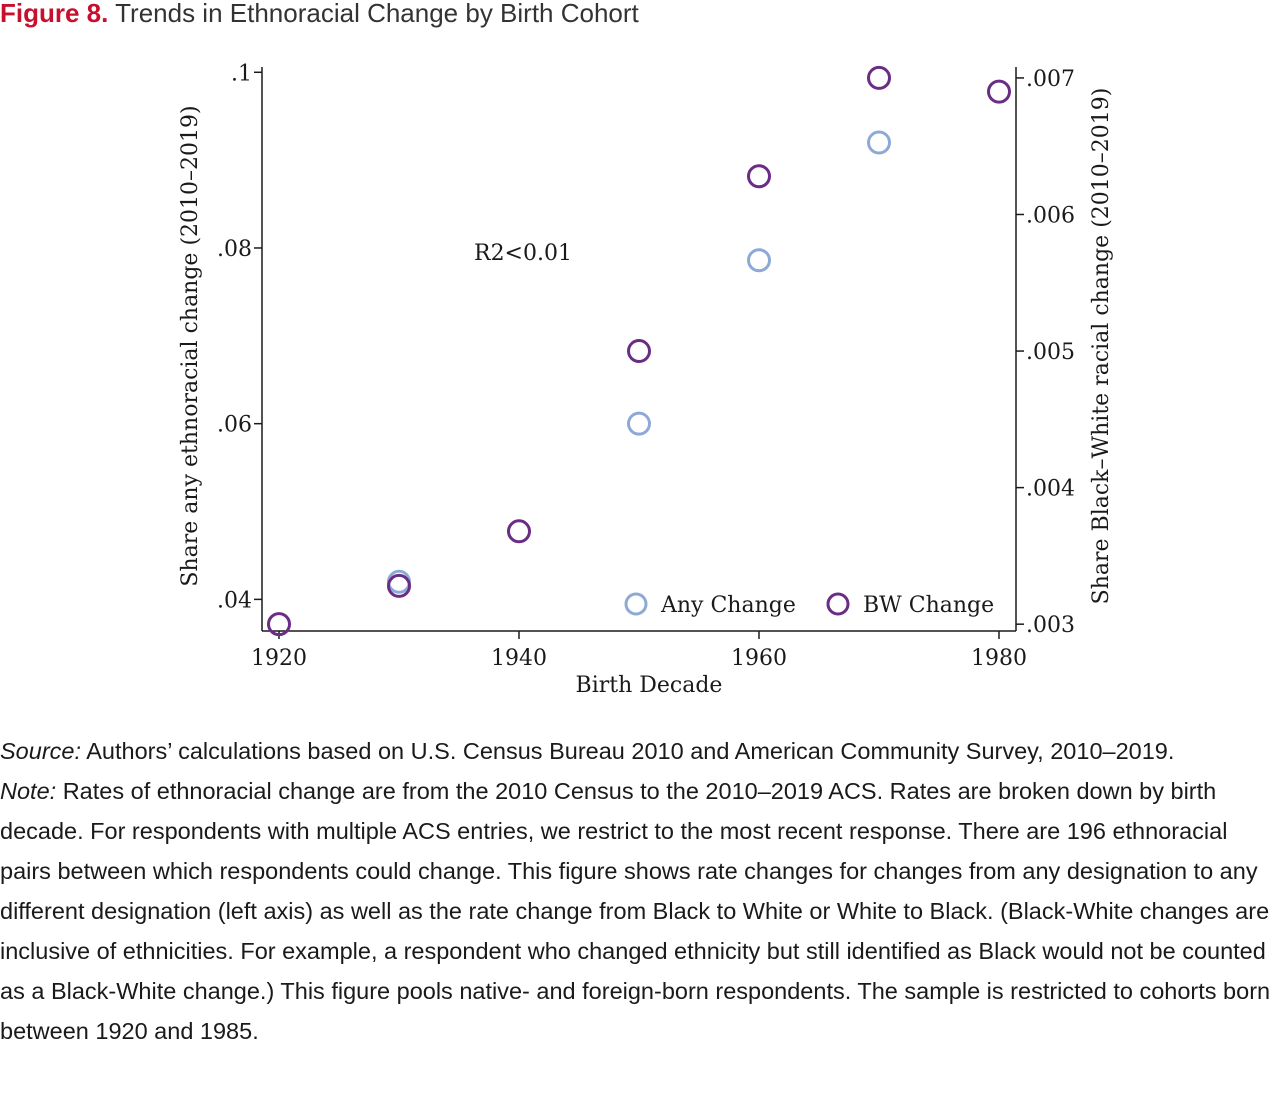 This screenshot has width=1280, height=1118. I want to click on y-left-tick-label: .1, so click(241, 73).